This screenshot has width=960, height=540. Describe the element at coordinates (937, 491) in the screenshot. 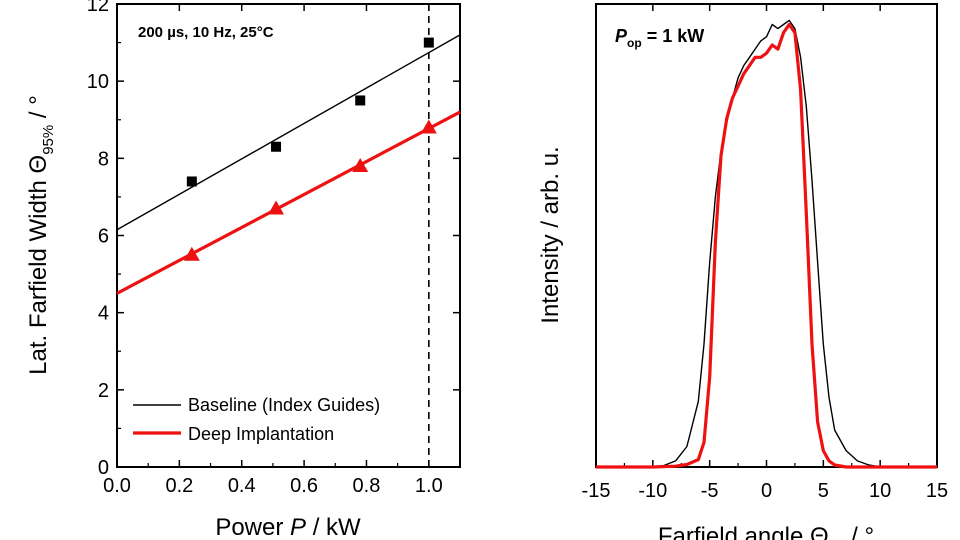

I see `right-x-tick-label: 15` at that location.